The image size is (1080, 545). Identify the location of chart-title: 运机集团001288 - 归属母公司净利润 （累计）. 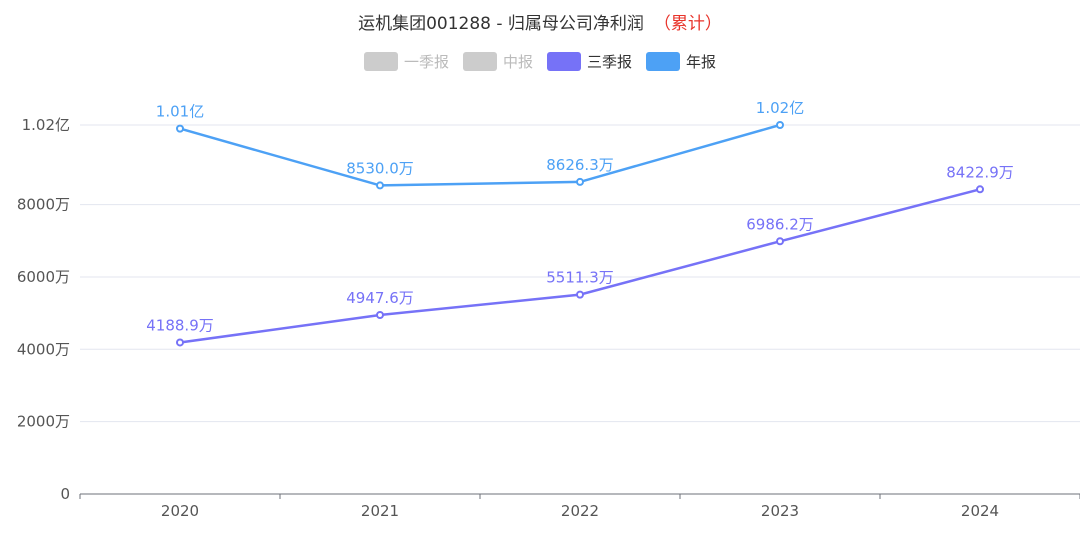
(540, 21).